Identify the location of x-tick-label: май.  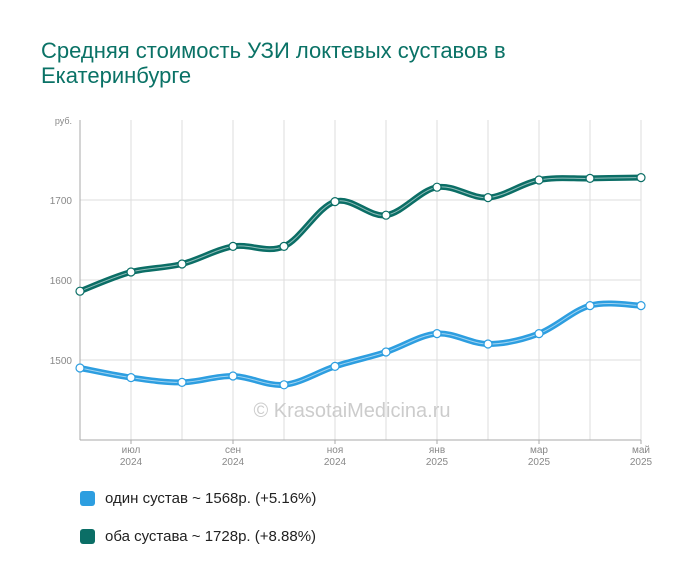
(641, 450).